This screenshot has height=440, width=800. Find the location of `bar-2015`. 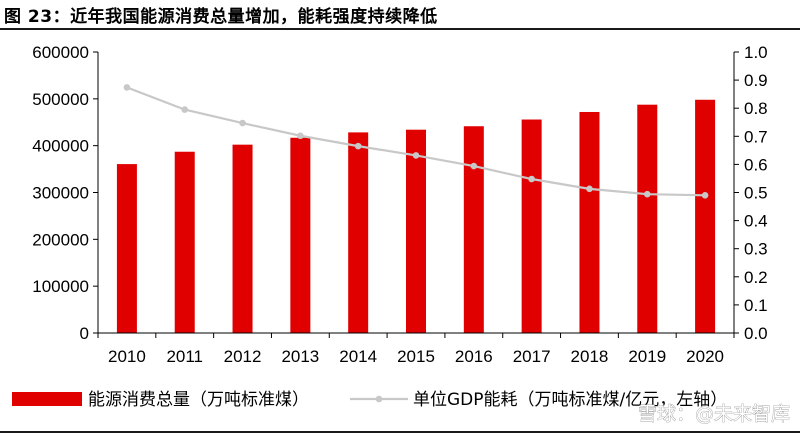

bar-2015 is located at coordinates (416, 231).